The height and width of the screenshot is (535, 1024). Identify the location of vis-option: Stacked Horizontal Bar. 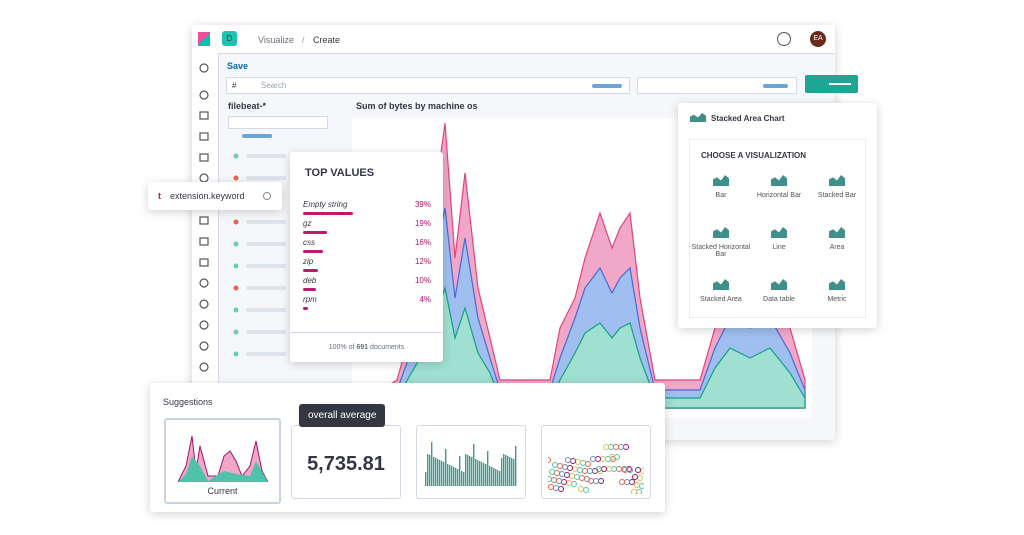
(721, 242).